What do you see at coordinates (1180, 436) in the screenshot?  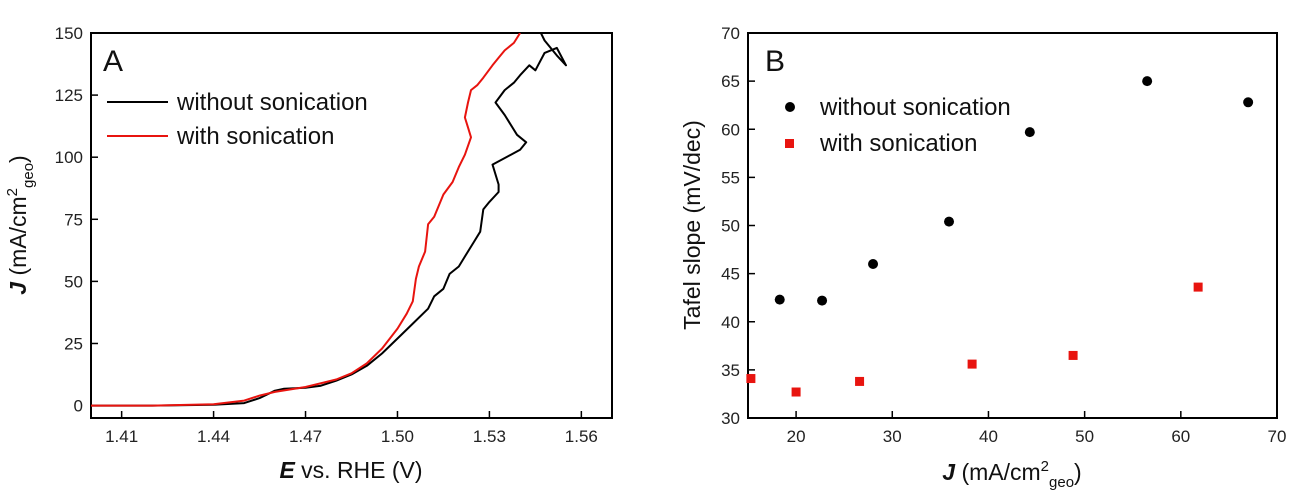 I see `panel-b-x-tick-label: 60` at bounding box center [1180, 436].